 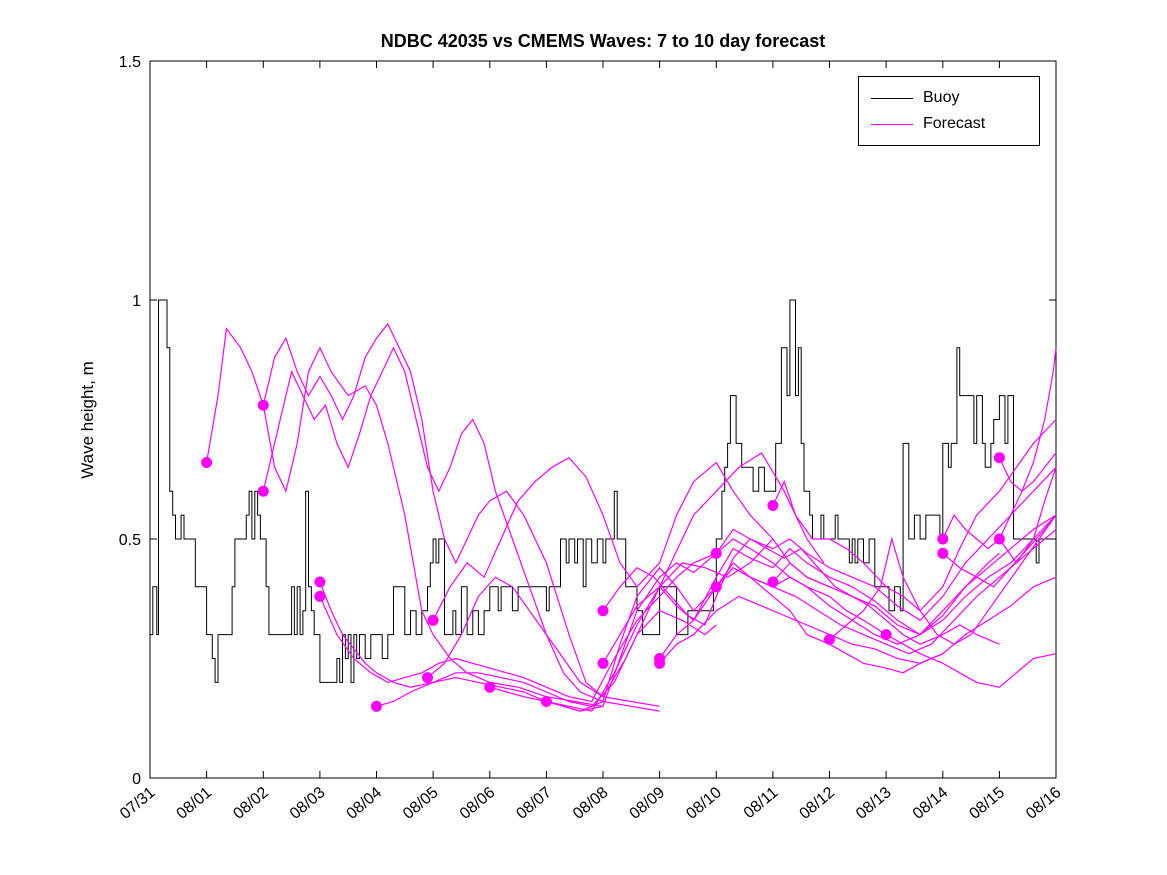 I want to click on y-tick-label: 1.5, so click(x=130, y=62).